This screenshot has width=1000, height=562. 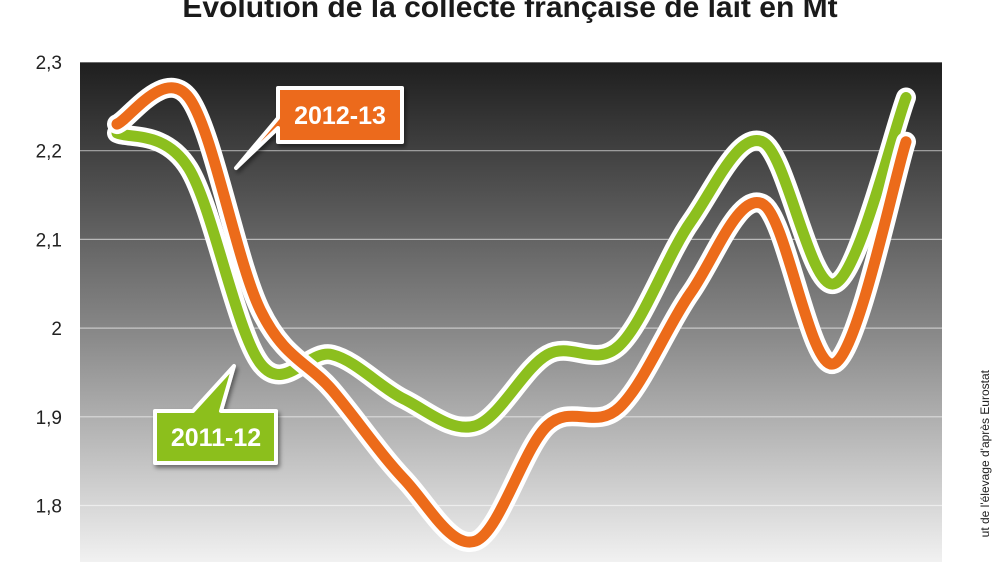 I want to click on callout-2011-12-label: 2011-12, so click(x=216, y=438).